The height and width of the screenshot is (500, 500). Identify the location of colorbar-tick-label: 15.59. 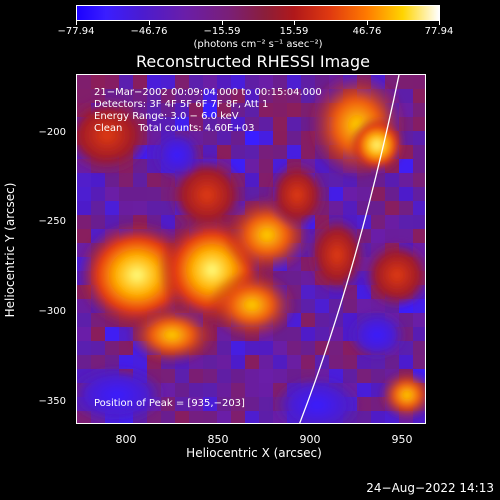
(294, 31).